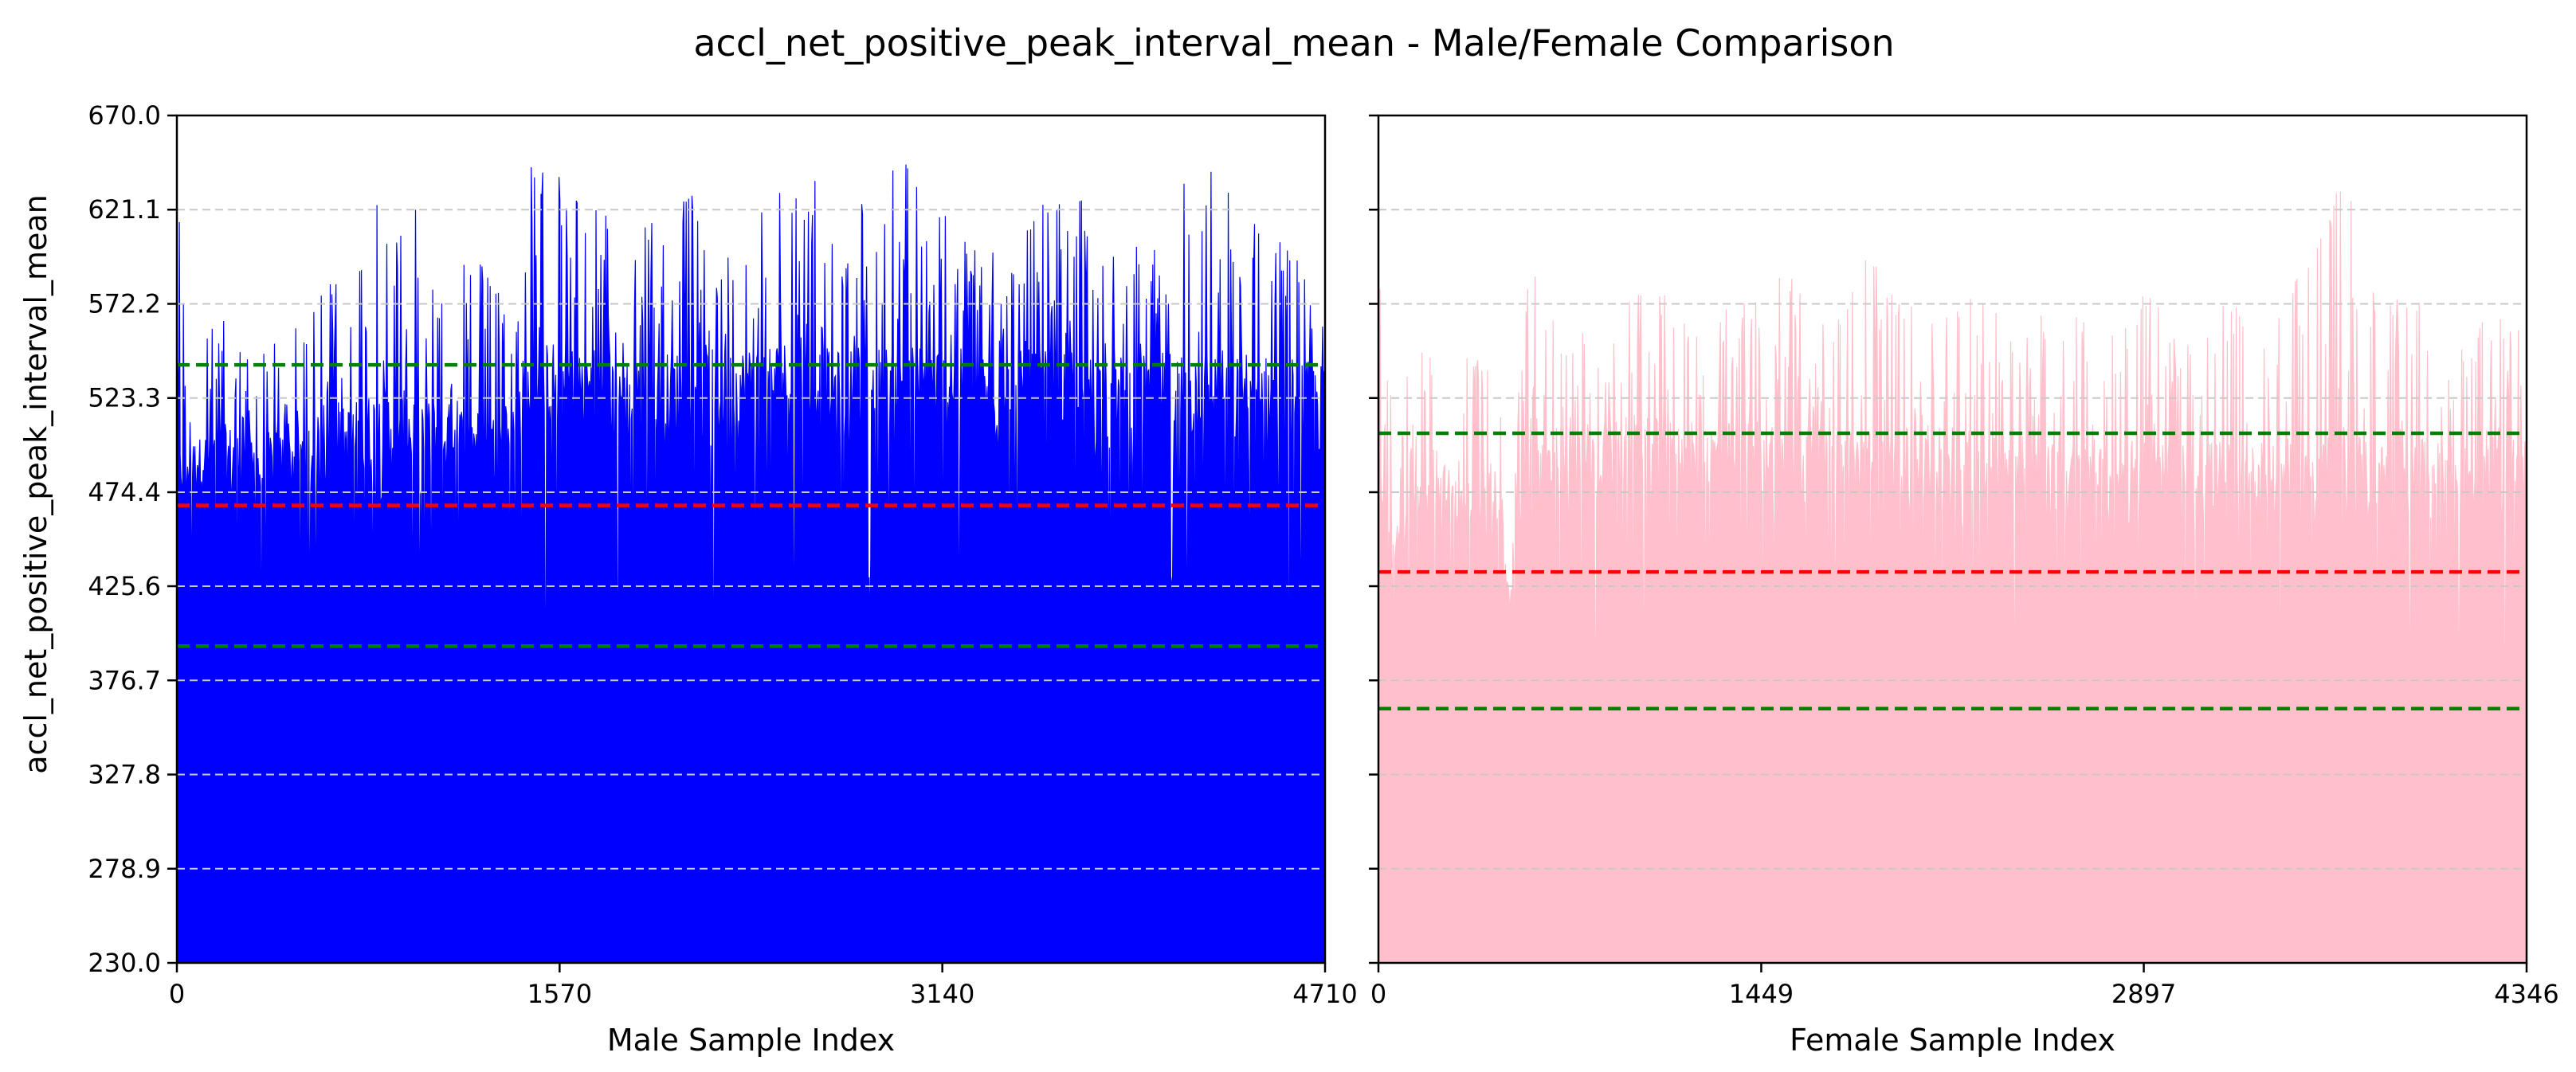  What do you see at coordinates (2143, 994) in the screenshot?
I see `female-x-tick-label: 2897` at bounding box center [2143, 994].